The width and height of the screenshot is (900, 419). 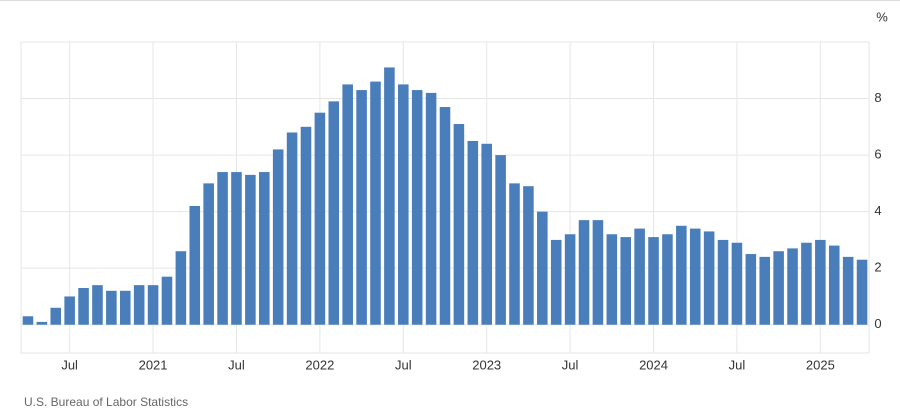 What do you see at coordinates (486, 364) in the screenshot?
I see `x-tick-label: 2023` at bounding box center [486, 364].